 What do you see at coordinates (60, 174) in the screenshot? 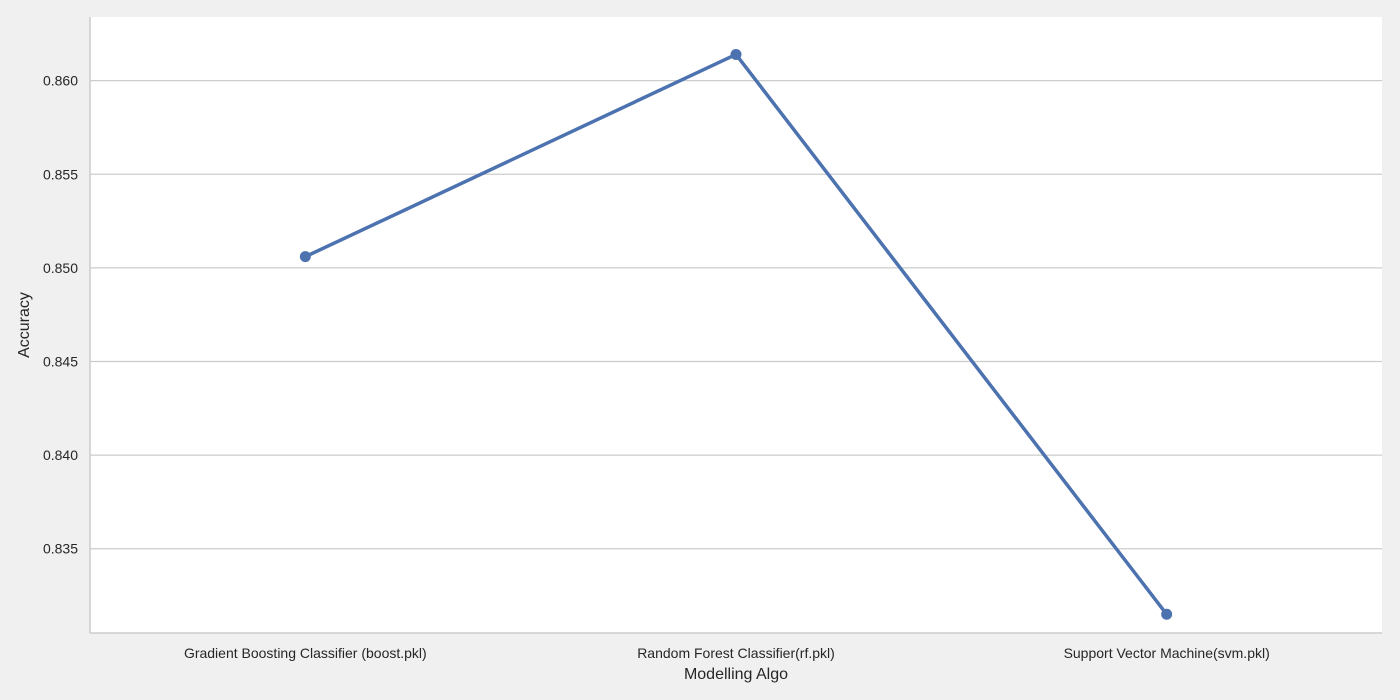
I see `y-tick-label: 0.855` at bounding box center [60, 174].